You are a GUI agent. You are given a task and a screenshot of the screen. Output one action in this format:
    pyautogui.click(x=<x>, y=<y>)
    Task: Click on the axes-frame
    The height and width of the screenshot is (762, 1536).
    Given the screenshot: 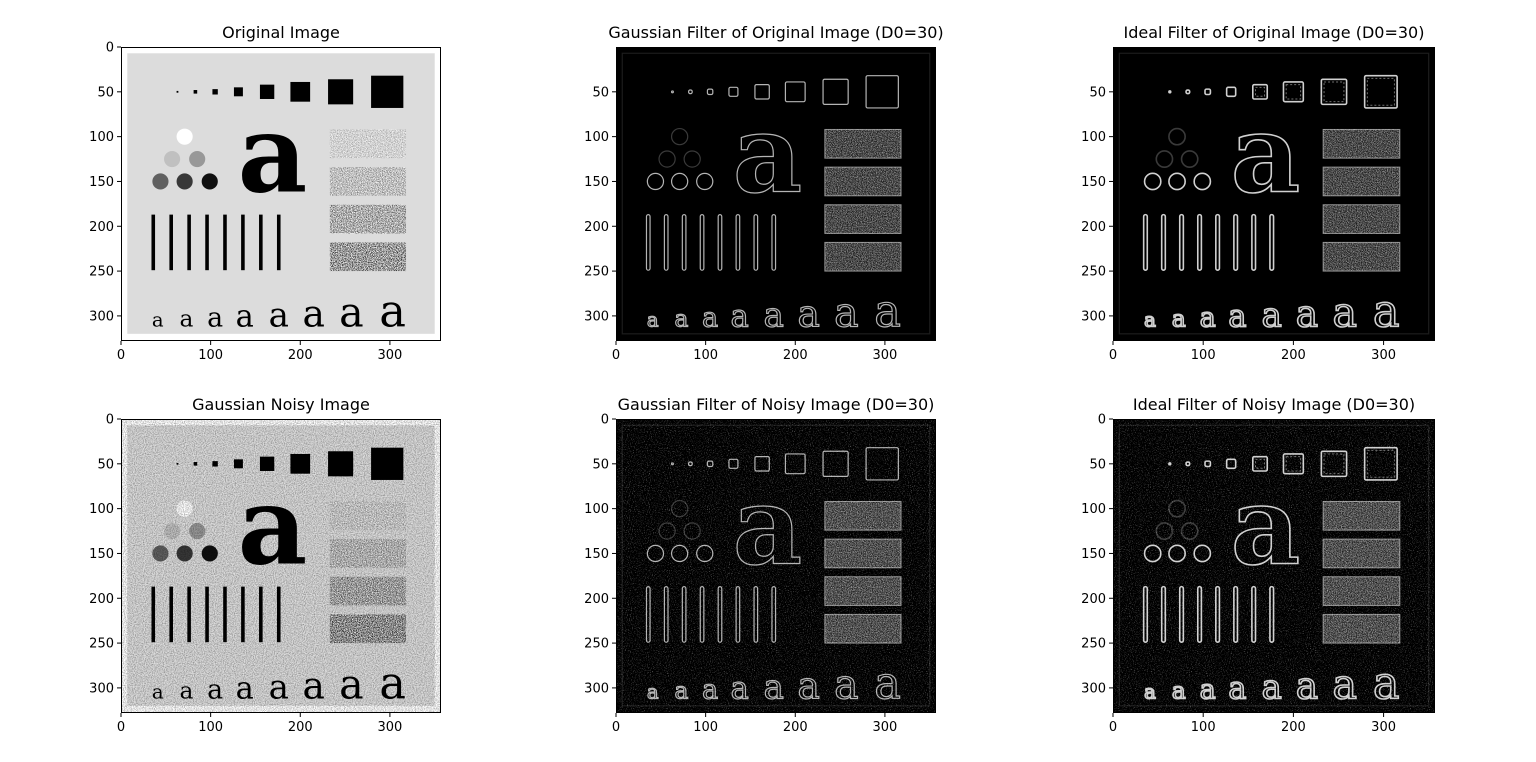 What is the action you would take?
    pyautogui.click(x=776, y=194)
    